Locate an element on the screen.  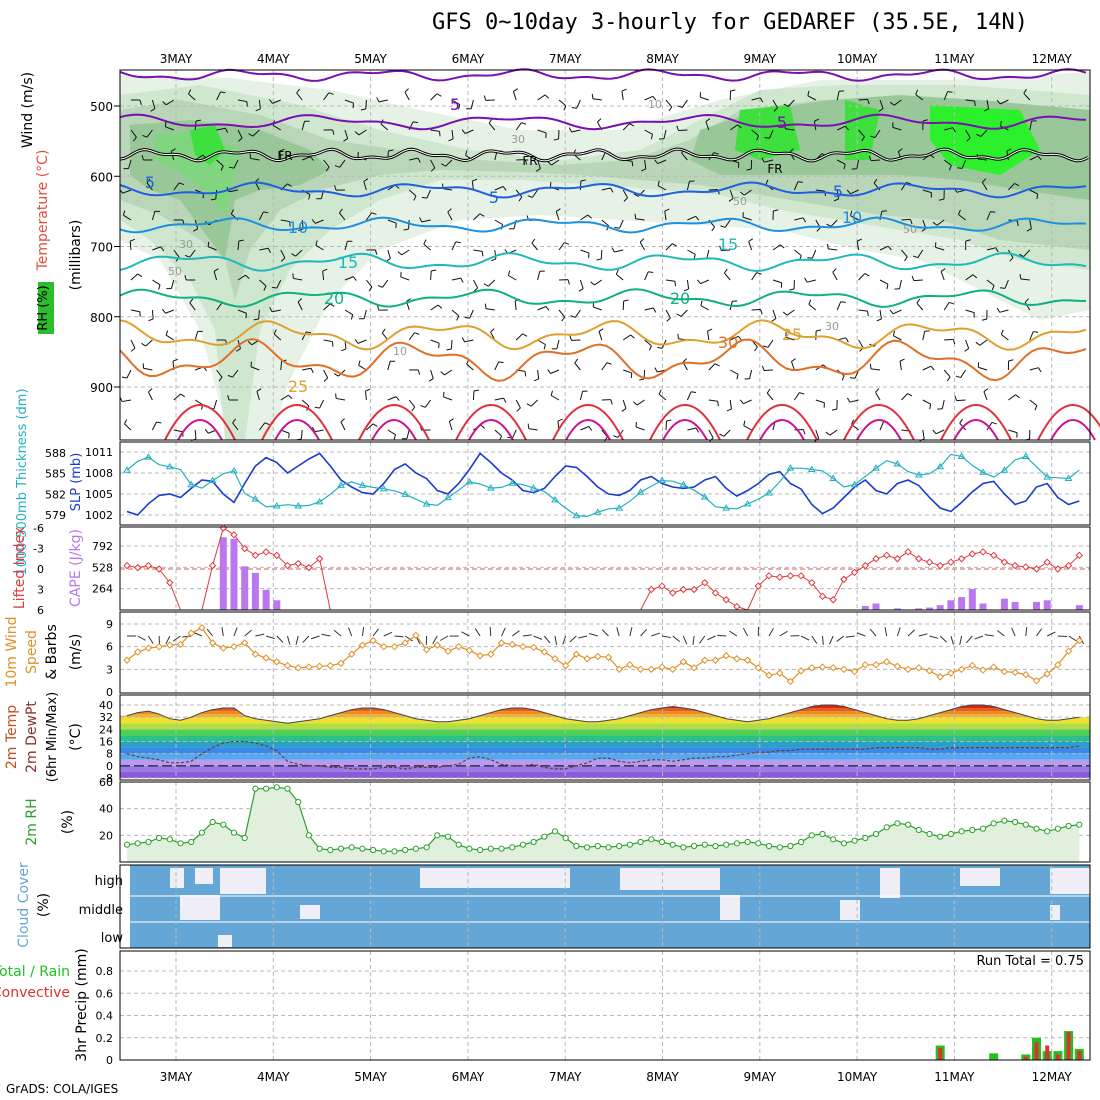
cape-tick-label: 528 is located at coordinates (102, 567).